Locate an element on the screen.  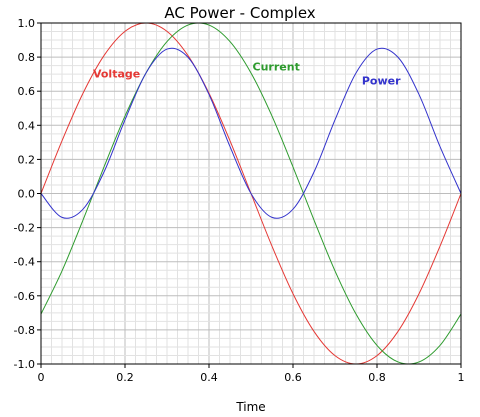
y-tick-label: 0.6 is located at coordinates (27, 91).